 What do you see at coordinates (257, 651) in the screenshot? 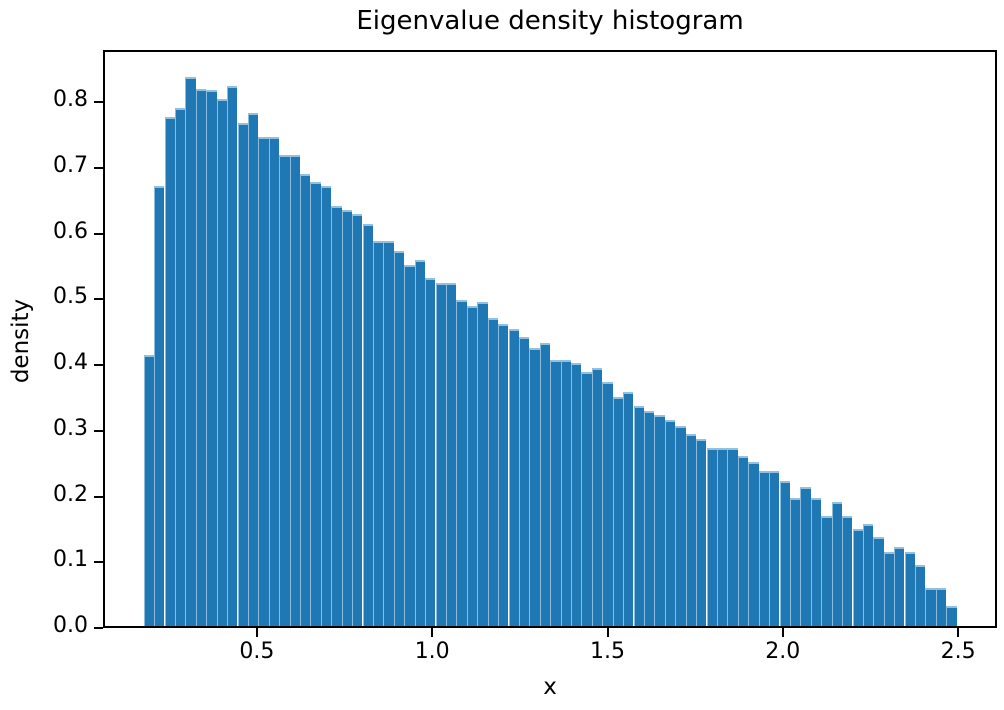
I see `x-tick-label: 0.5` at bounding box center [257, 651].